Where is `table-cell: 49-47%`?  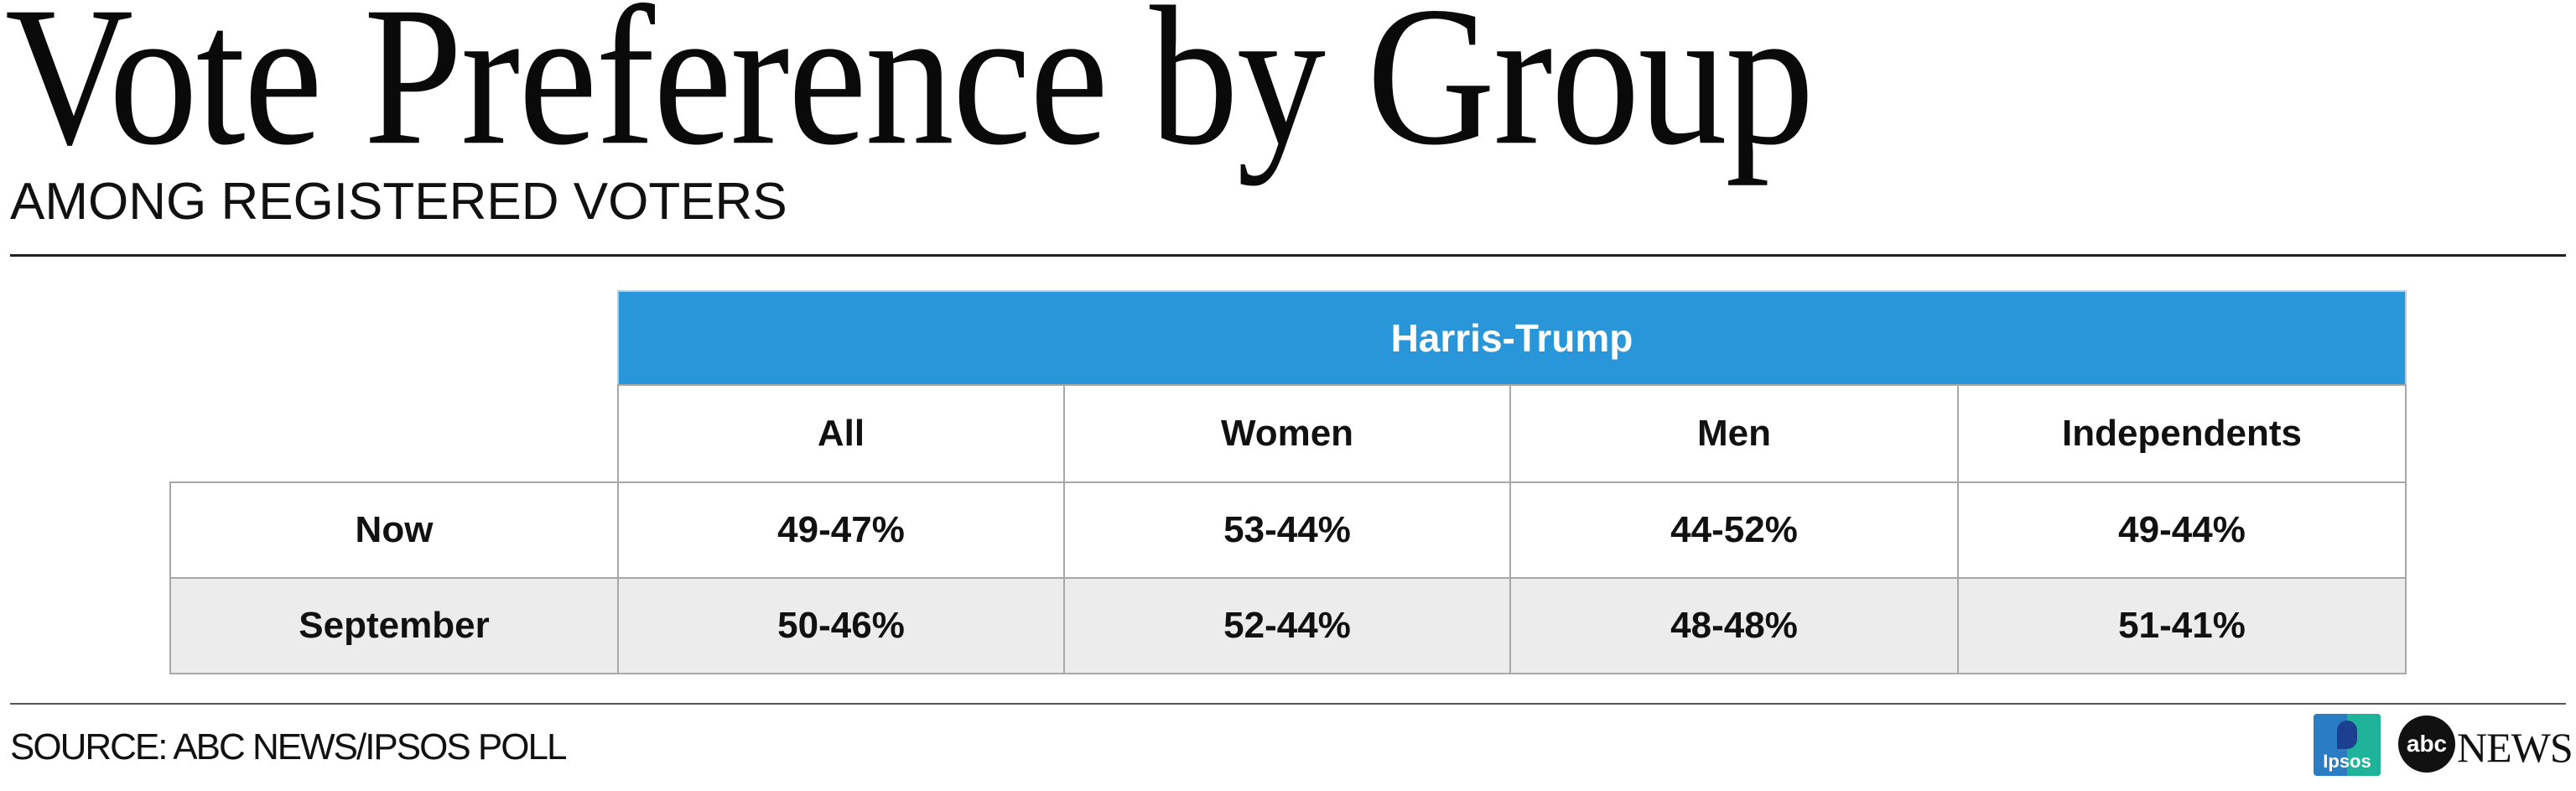 table-cell: 49-47% is located at coordinates (841, 530).